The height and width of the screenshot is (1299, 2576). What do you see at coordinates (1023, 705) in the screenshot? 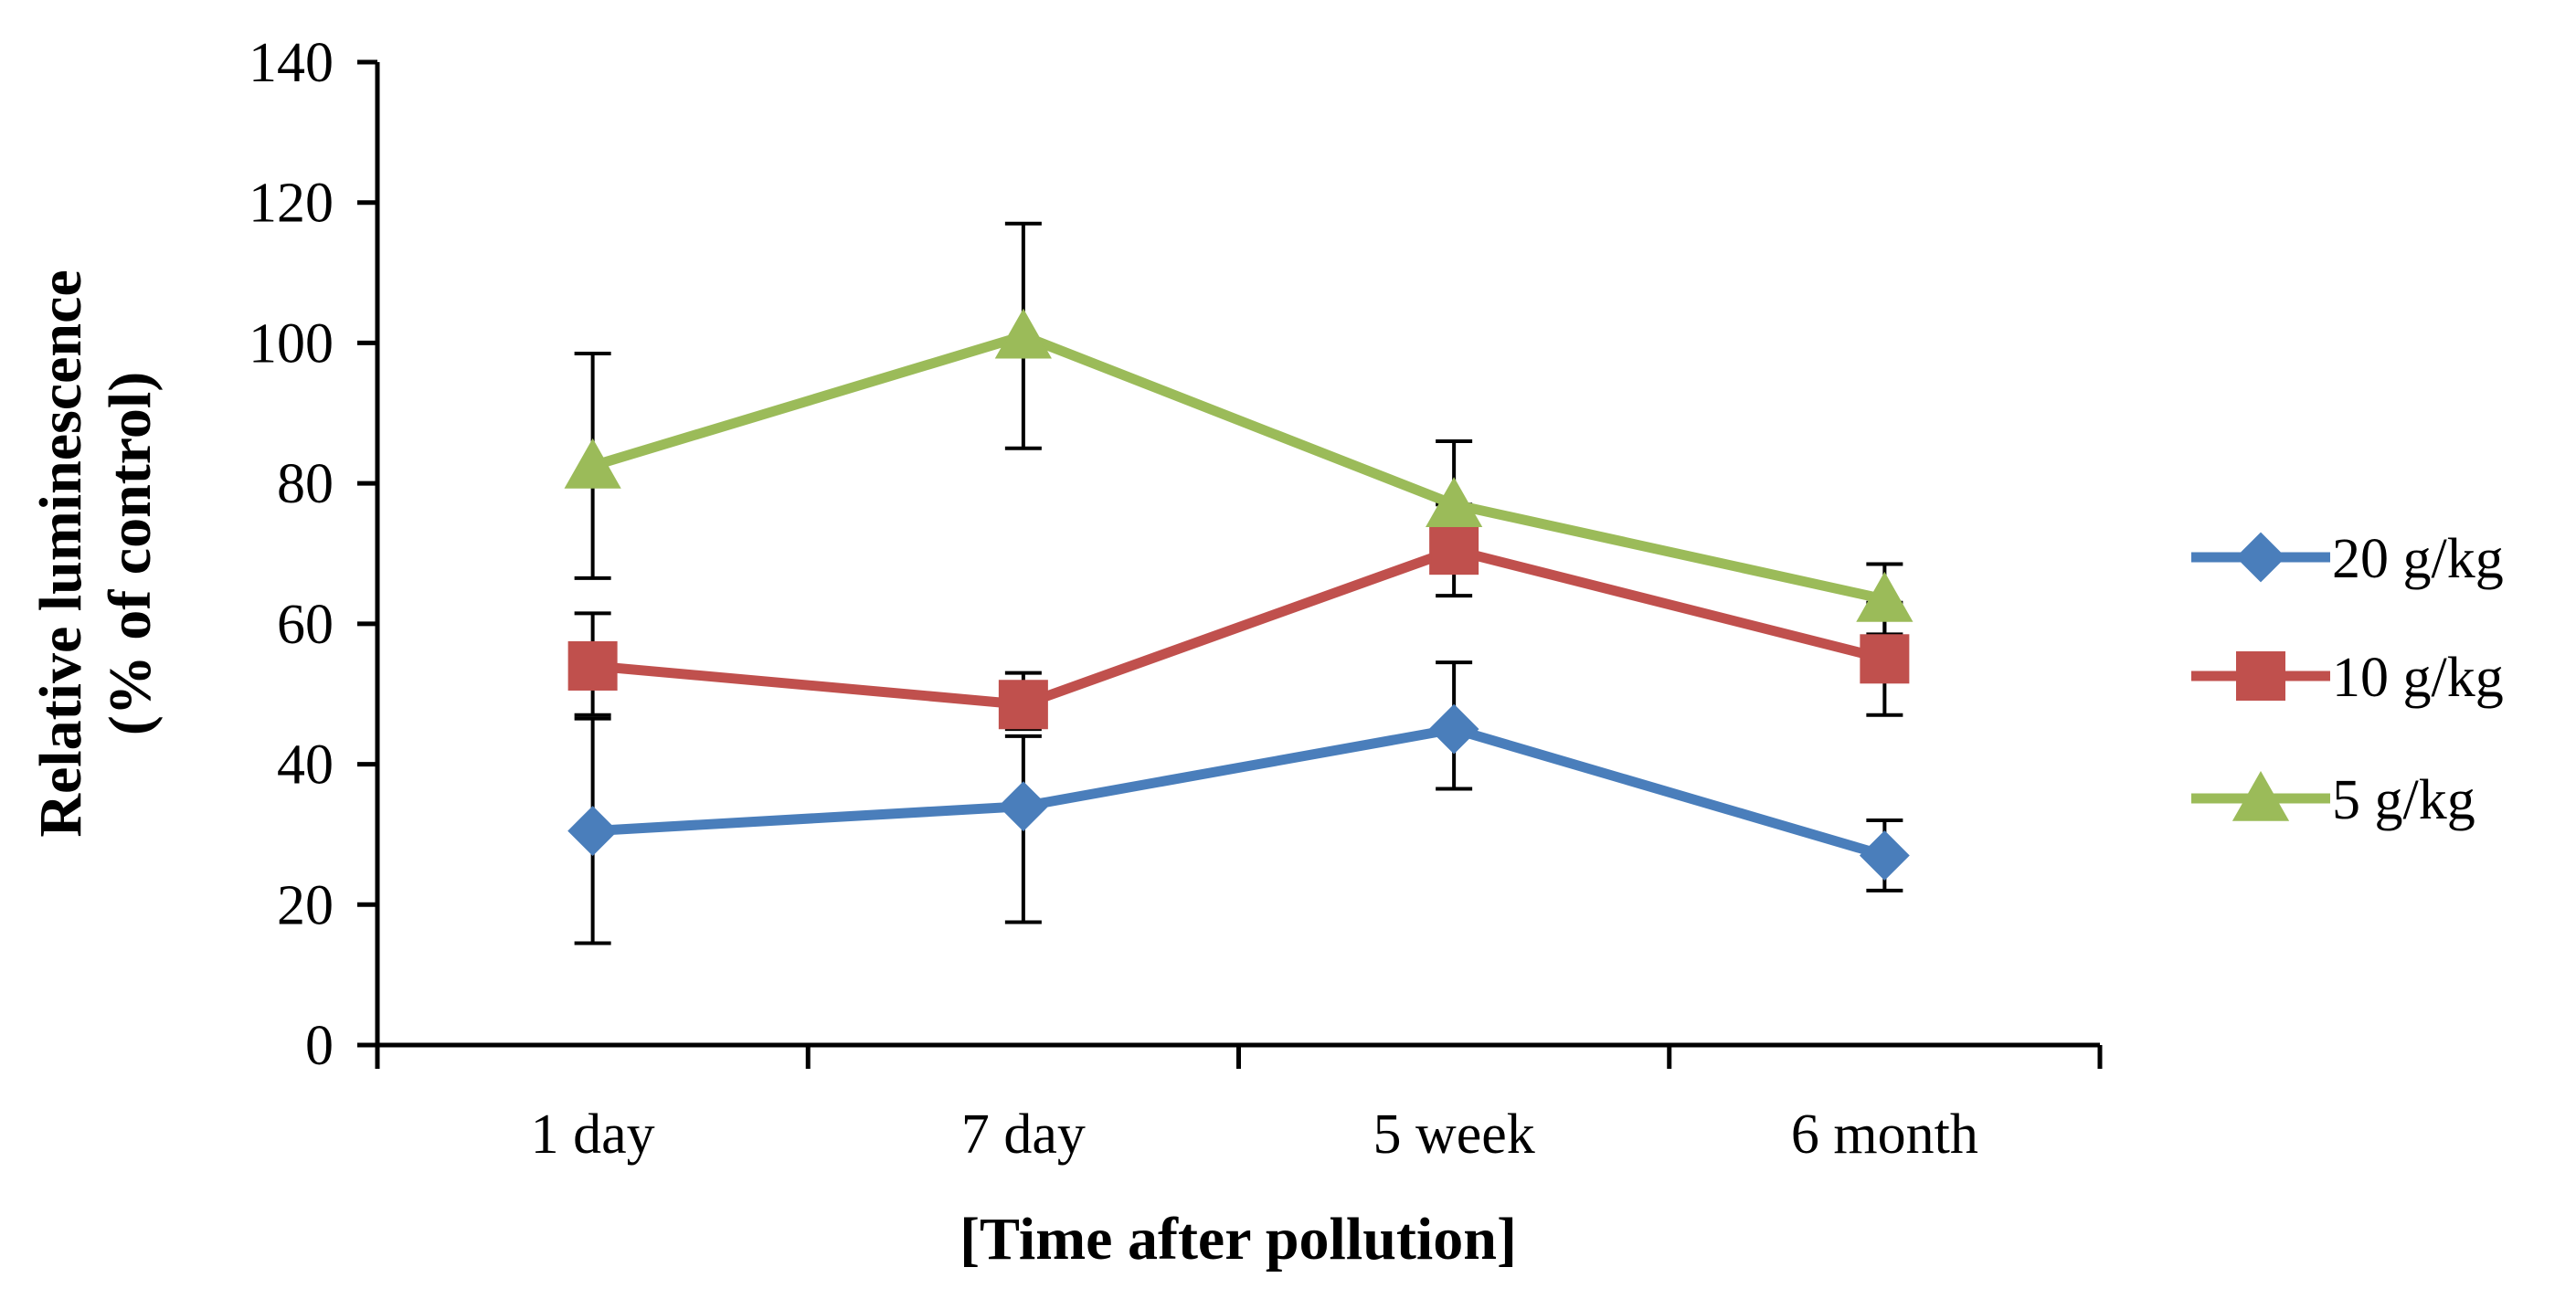
I see `data-point-10-g-kg-7-day` at bounding box center [1023, 705].